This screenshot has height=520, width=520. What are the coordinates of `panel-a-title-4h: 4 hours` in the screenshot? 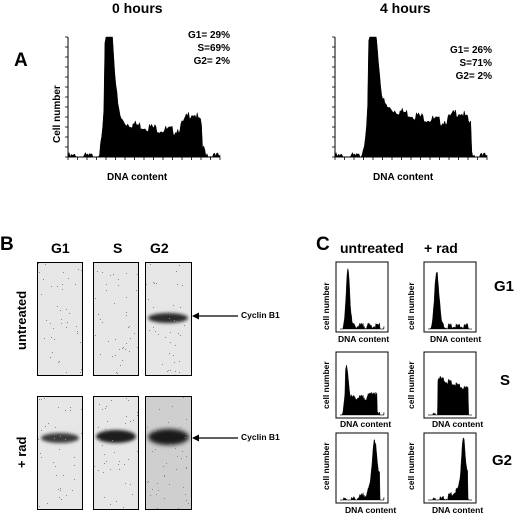 It's located at (405, 8).